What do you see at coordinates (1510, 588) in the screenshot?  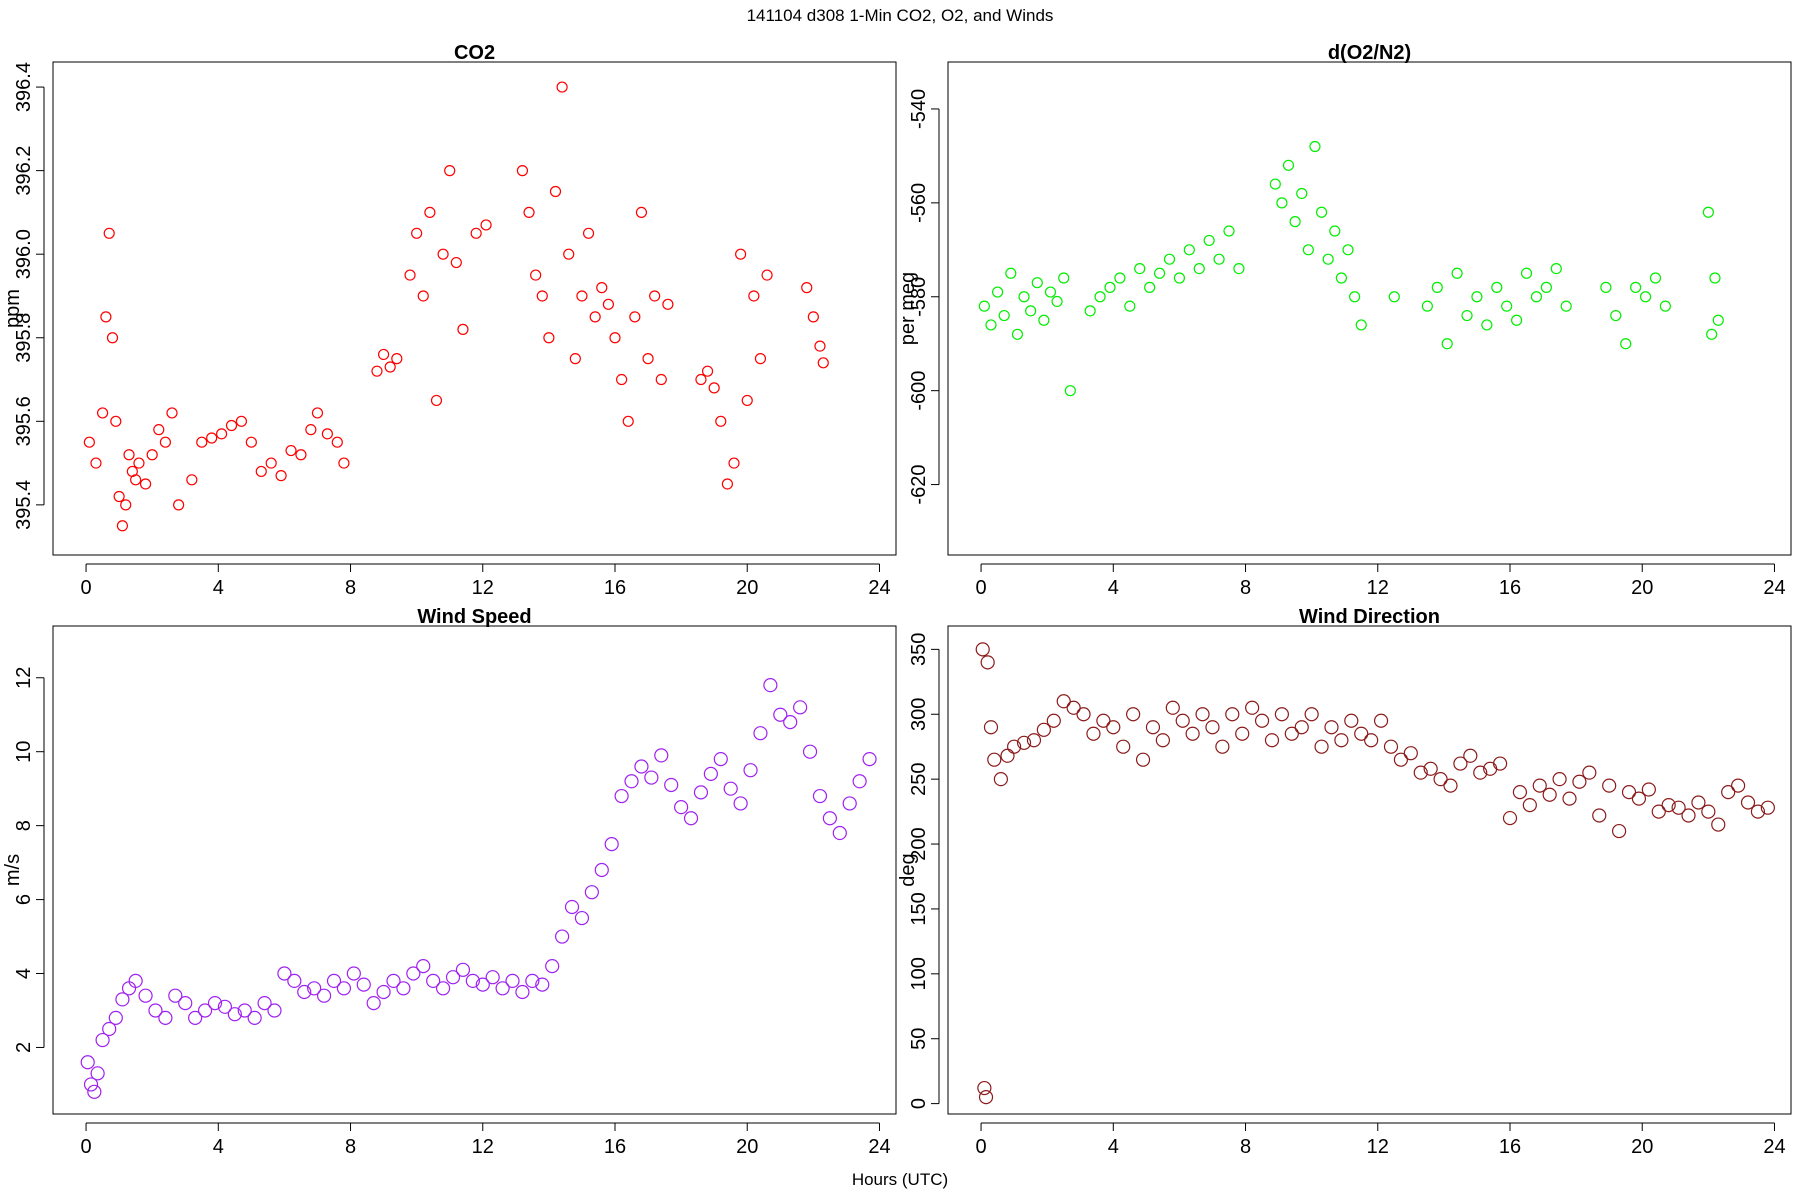 I see `o2-x-tick-label: 16` at bounding box center [1510, 588].